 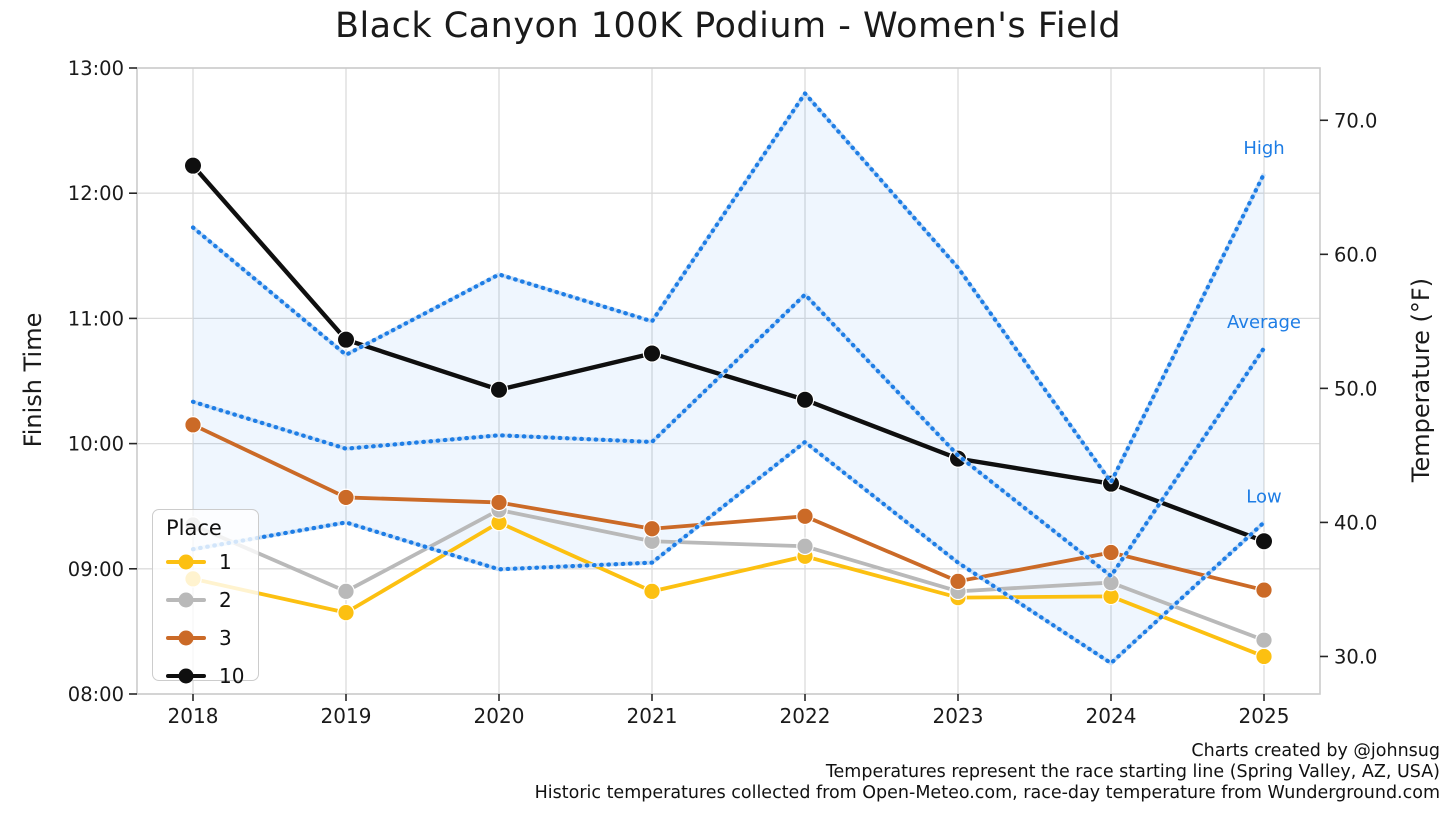 What do you see at coordinates (212, 562) in the screenshot?
I see `legend-item-place-1: 1` at bounding box center [212, 562].